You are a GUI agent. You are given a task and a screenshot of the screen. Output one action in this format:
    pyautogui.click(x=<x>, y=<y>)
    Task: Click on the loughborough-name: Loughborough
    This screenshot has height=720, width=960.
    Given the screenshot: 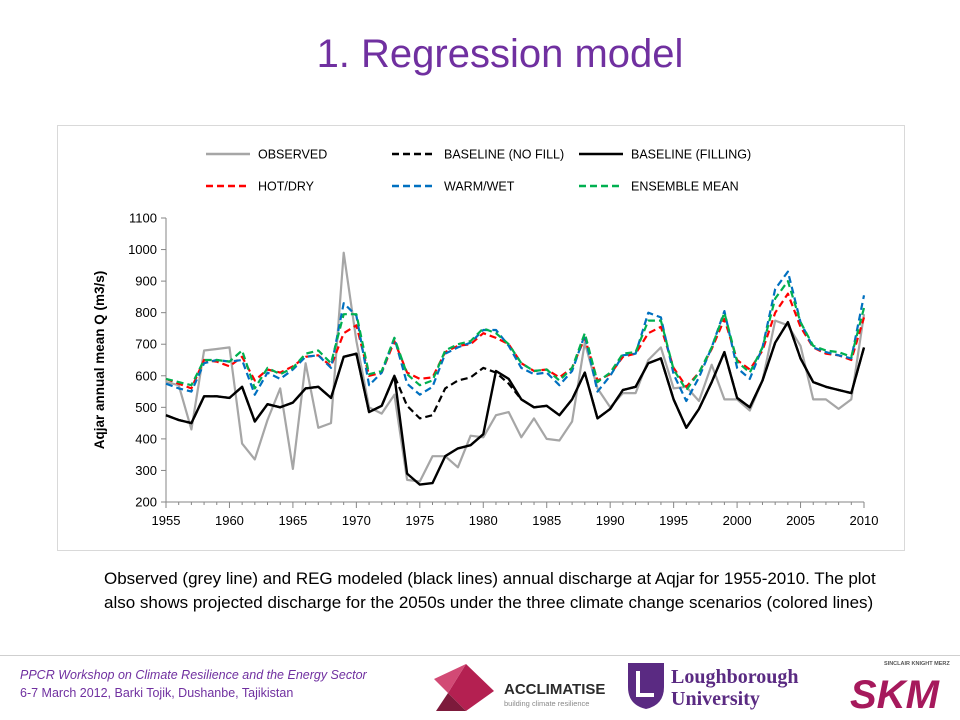 What is the action you would take?
    pyautogui.click(x=734, y=677)
    